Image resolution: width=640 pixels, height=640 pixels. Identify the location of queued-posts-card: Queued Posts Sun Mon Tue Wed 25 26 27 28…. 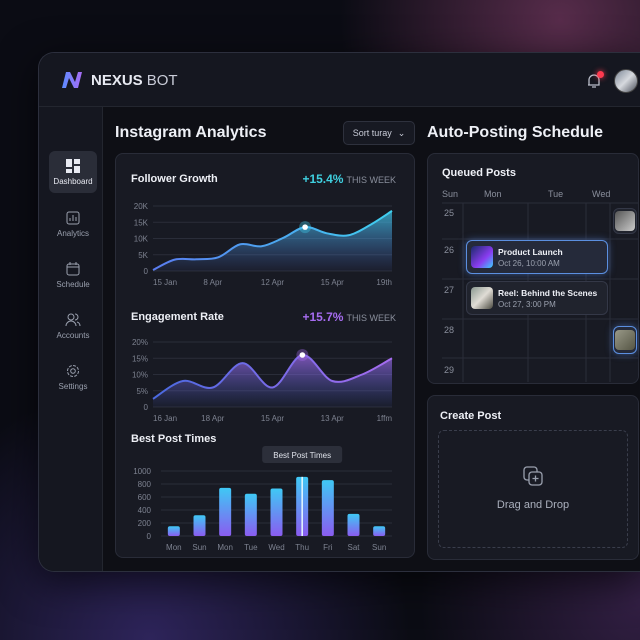
(533, 268).